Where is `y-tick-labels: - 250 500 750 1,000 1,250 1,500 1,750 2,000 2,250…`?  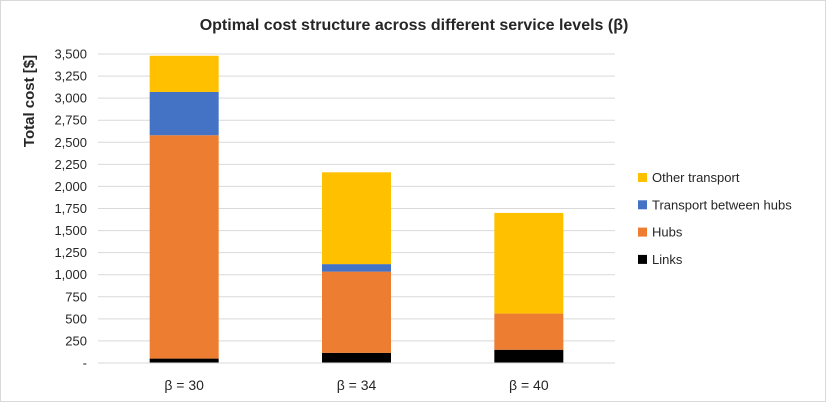
y-tick-labels: - 250 500 750 1,000 1,250 1,500 1,750 2,000 2,250… is located at coordinates (70, 209).